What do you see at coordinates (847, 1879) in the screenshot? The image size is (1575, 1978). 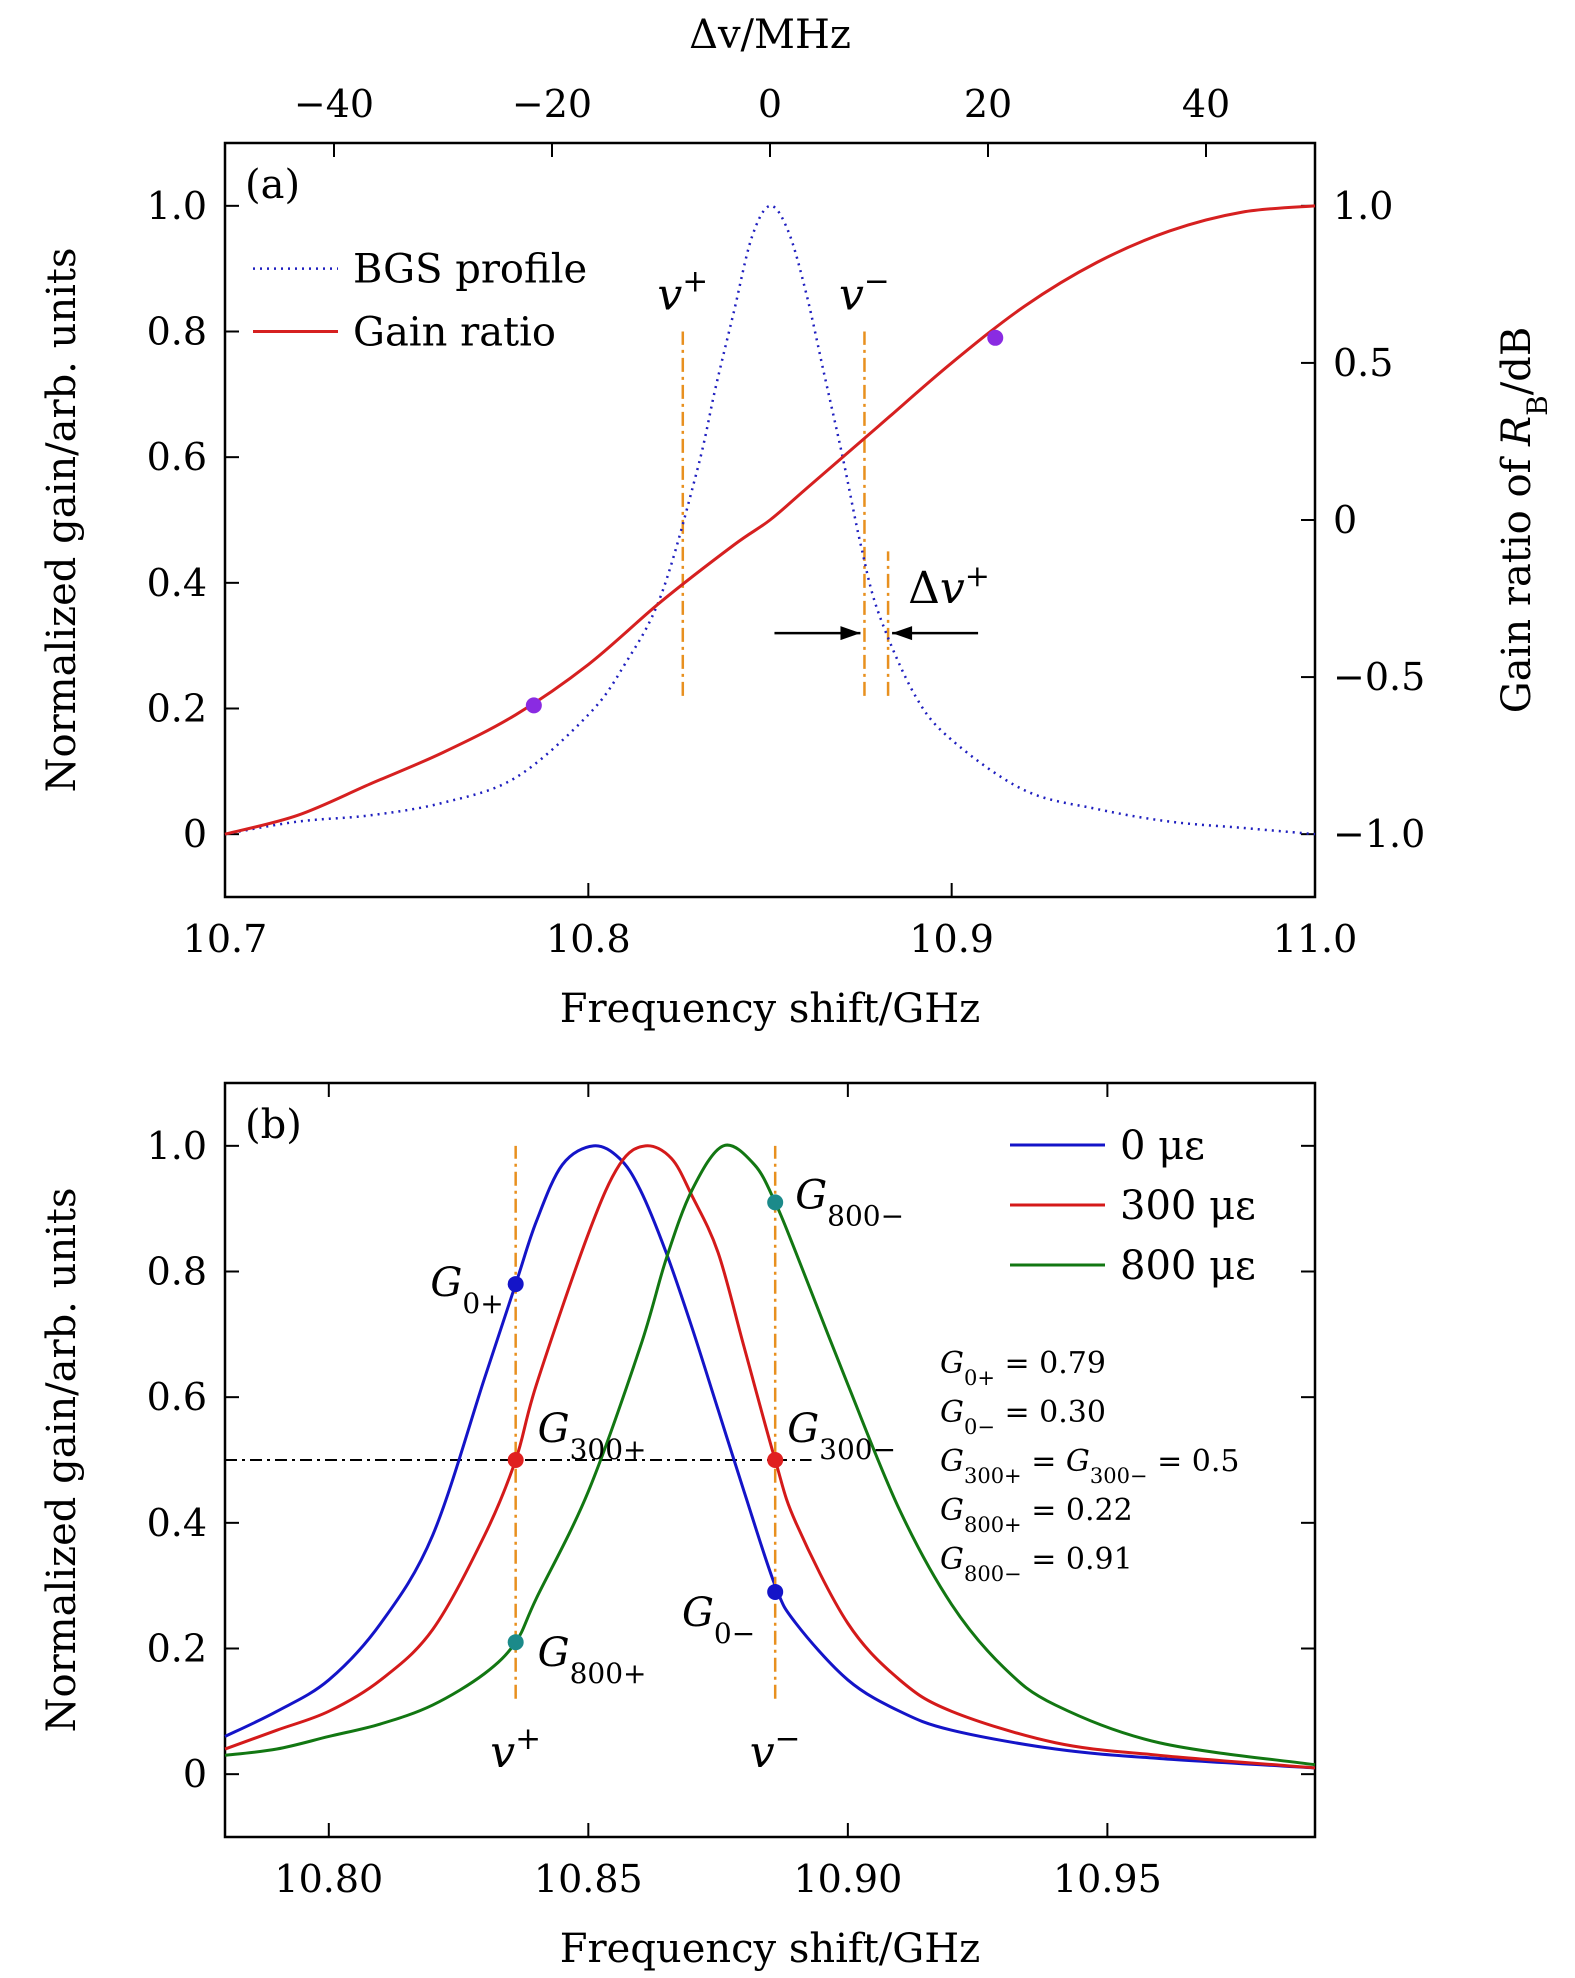 I see `x-tick-label-b: 10.90` at bounding box center [847, 1879].